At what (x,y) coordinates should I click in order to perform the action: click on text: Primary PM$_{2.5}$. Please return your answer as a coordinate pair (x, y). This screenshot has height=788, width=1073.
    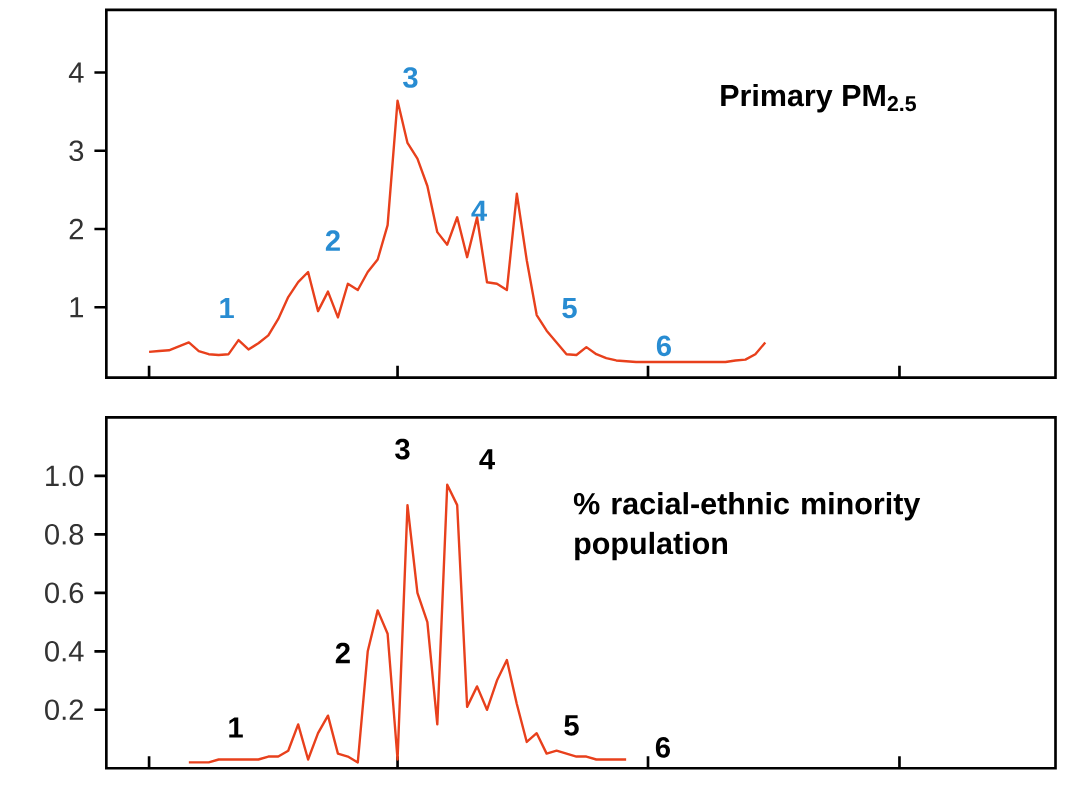
    Looking at the image, I should click on (818, 98).